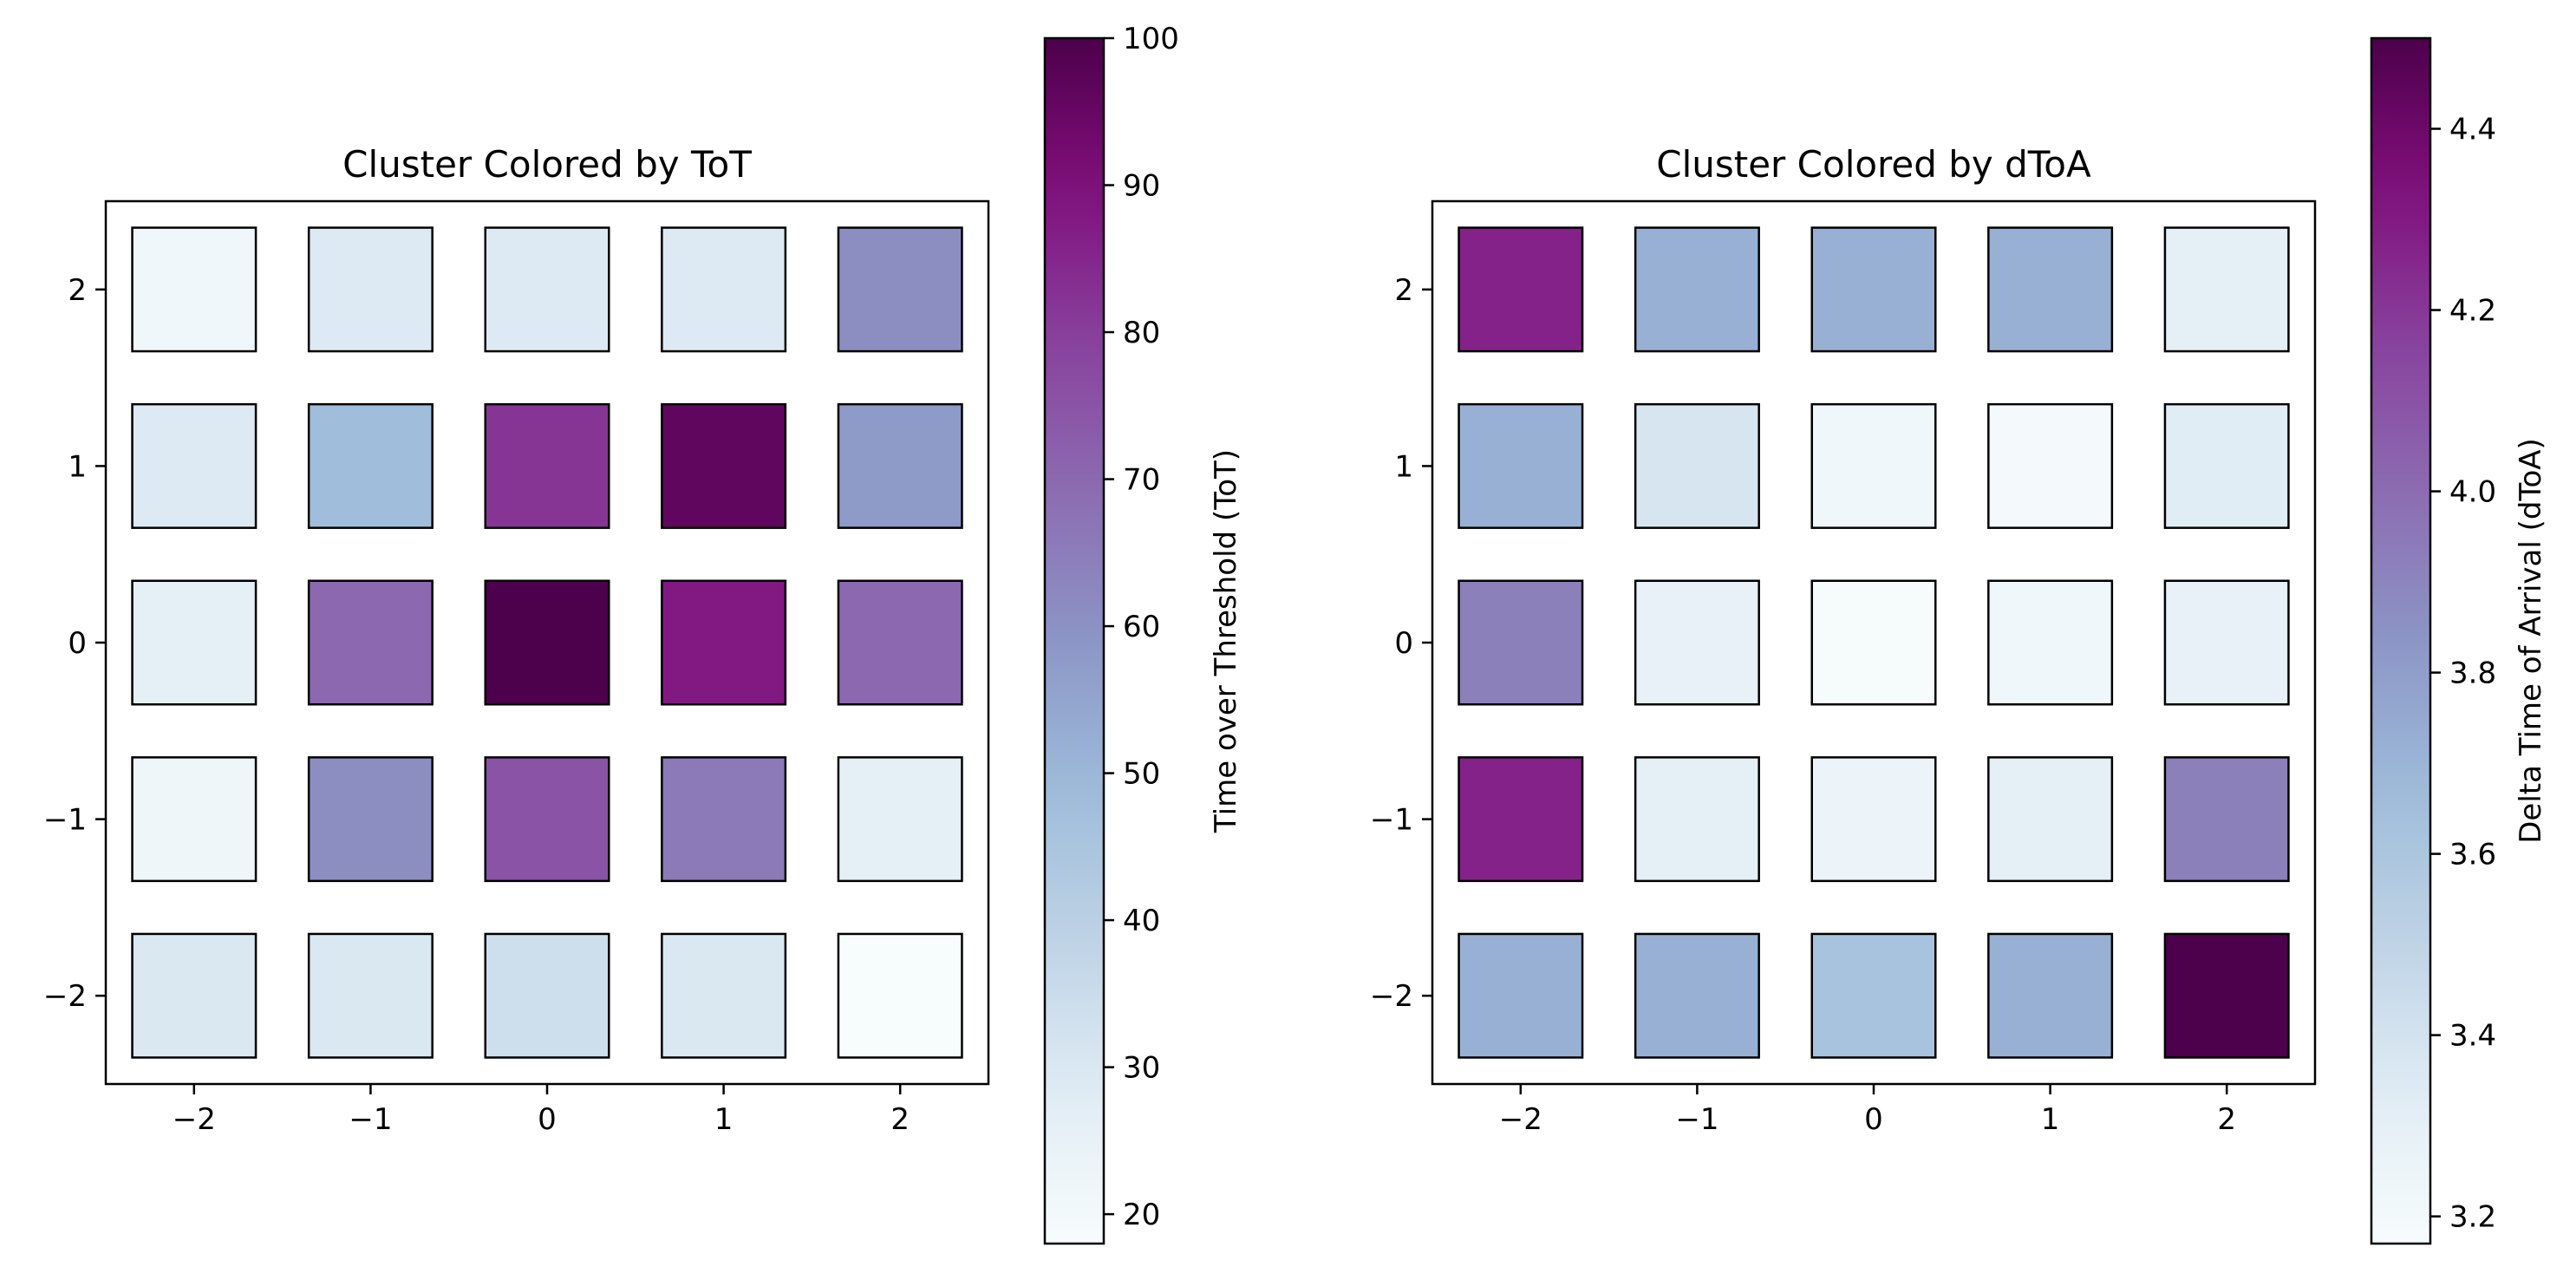  Describe the element at coordinates (2531, 641) in the screenshot. I see `colorbar-label: Delta Time of Arrival (dToA)` at that location.